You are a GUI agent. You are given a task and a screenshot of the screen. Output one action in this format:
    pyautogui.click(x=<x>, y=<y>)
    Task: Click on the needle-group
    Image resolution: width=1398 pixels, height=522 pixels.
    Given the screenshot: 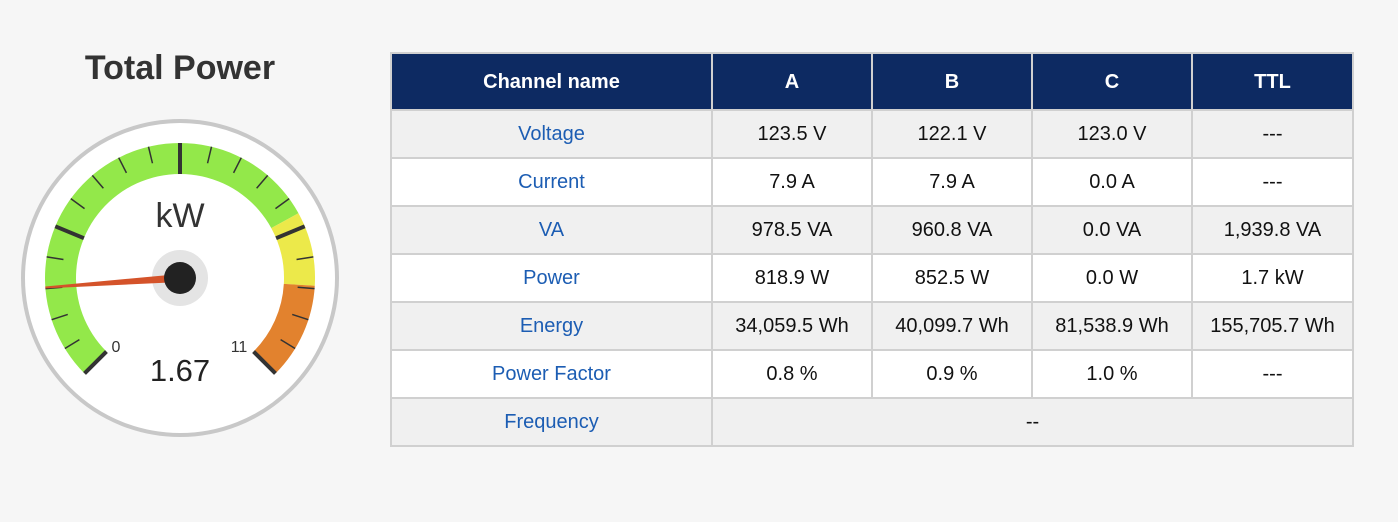 What is the action you would take?
    pyautogui.click(x=126, y=278)
    